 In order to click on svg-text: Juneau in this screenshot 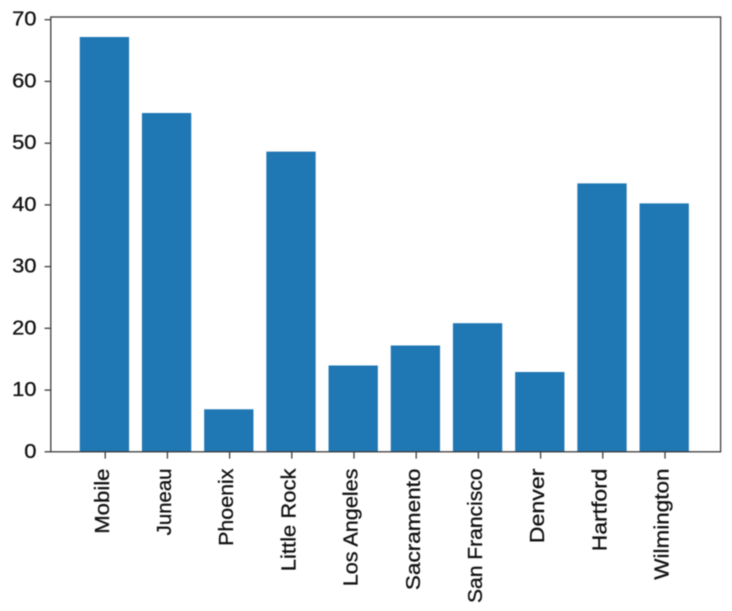, I will do `click(165, 502)`.